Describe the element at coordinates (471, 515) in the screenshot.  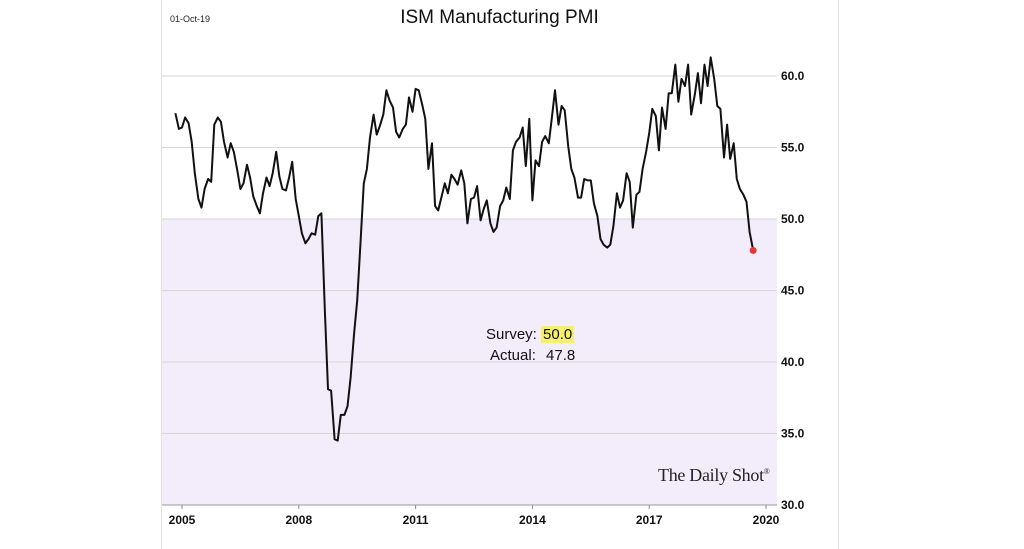
I see `x-axis-ticks: 2005 2008 2011 2014 2017 2020` at that location.